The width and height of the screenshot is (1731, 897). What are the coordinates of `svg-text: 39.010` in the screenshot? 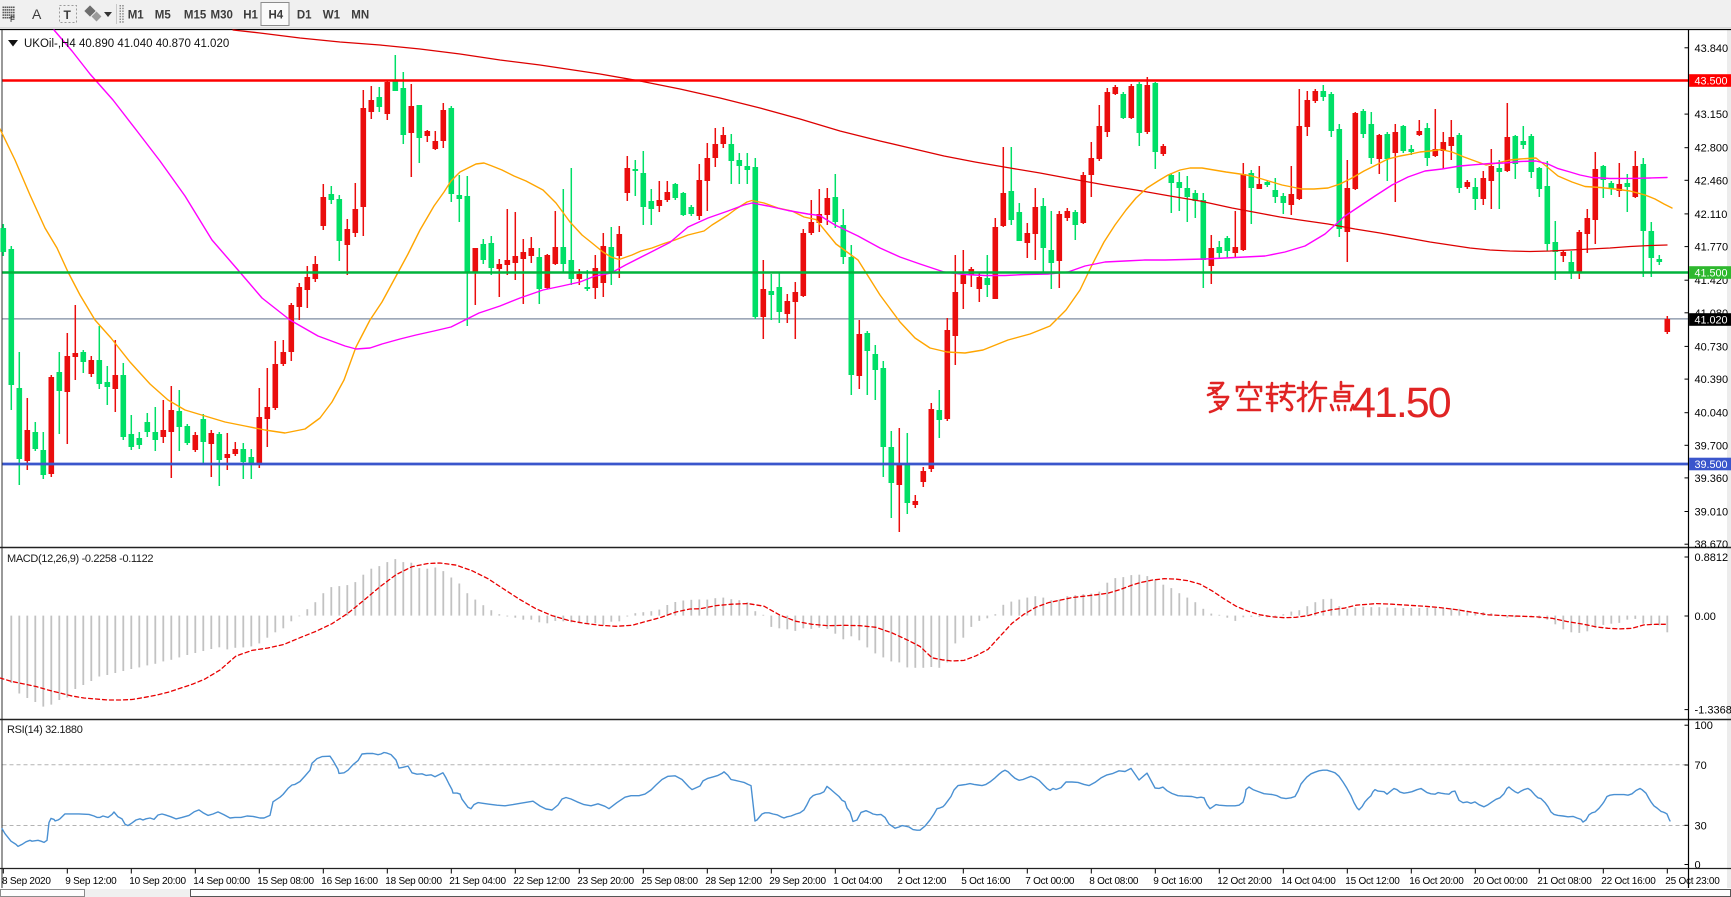 It's located at (1712, 513).